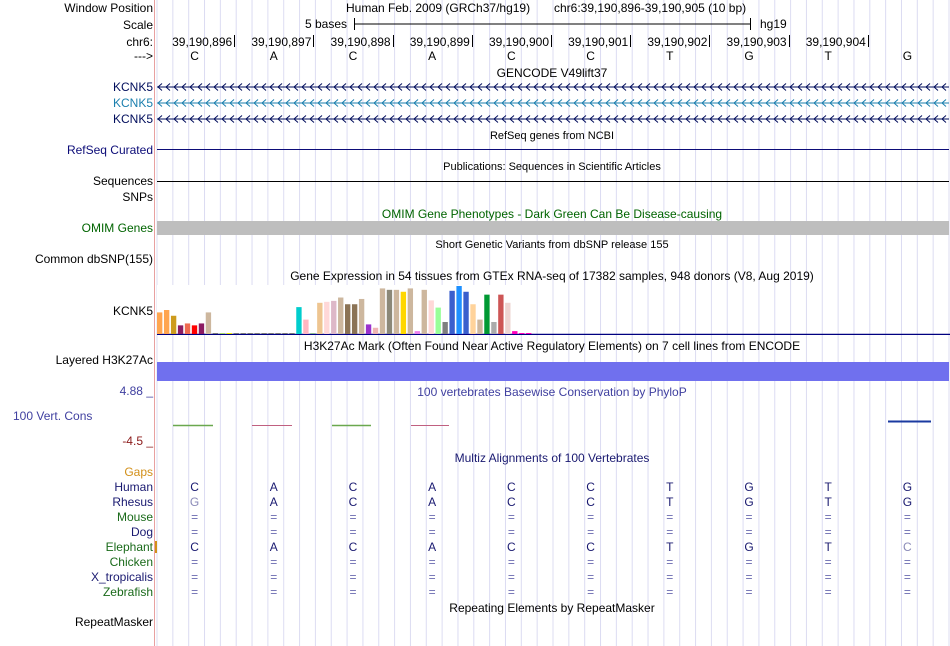 This screenshot has height=646, width=950. I want to click on species-label-elephant: Elephant, so click(129, 547).